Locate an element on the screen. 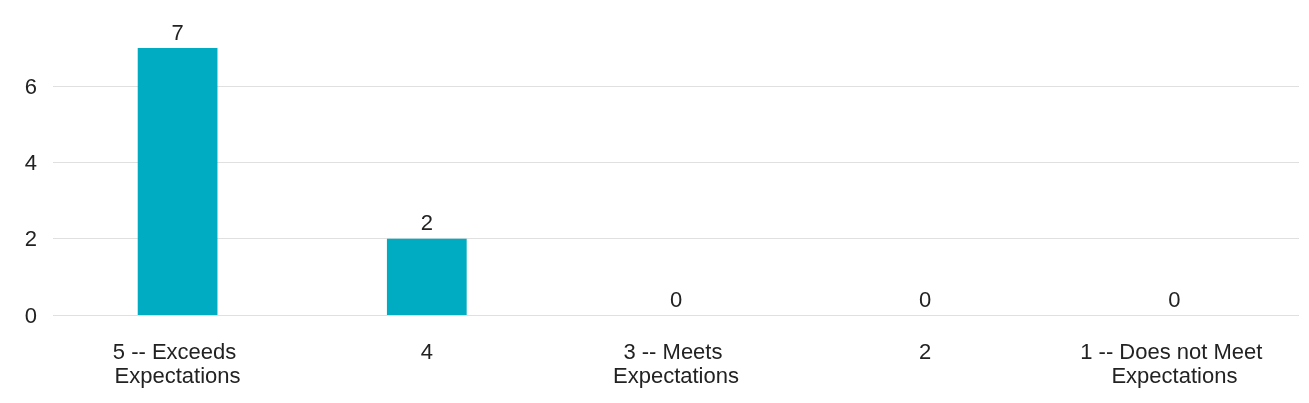 The height and width of the screenshot is (403, 1309). y-tick-label: 2 is located at coordinates (30, 239).